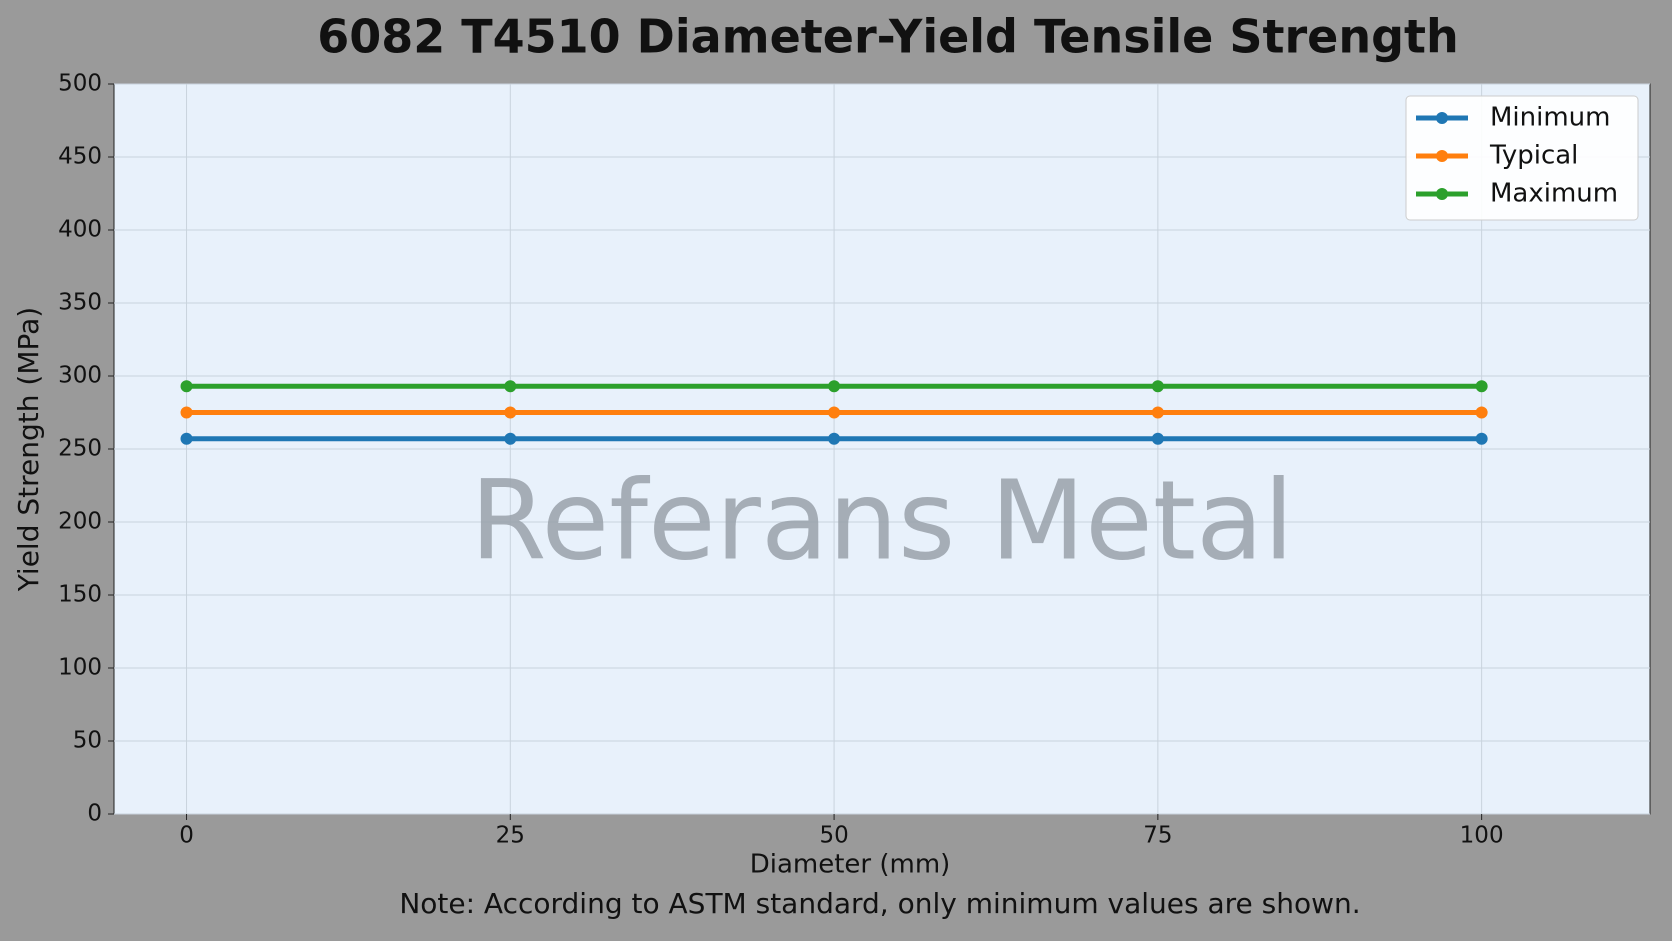 Image resolution: width=1672 pixels, height=941 pixels. I want to click on watermark: Referans Metal, so click(882, 520).